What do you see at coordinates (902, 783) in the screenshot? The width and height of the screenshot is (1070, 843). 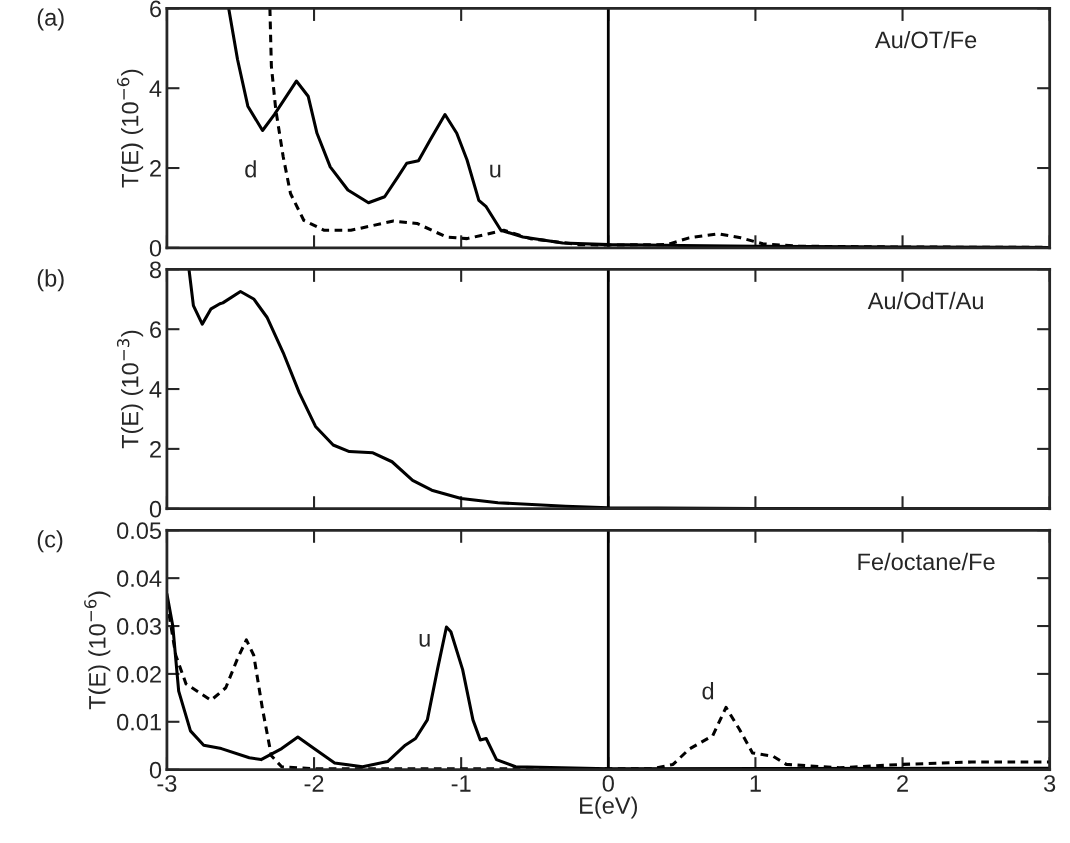 I see `x-tick-label: 2` at bounding box center [902, 783].